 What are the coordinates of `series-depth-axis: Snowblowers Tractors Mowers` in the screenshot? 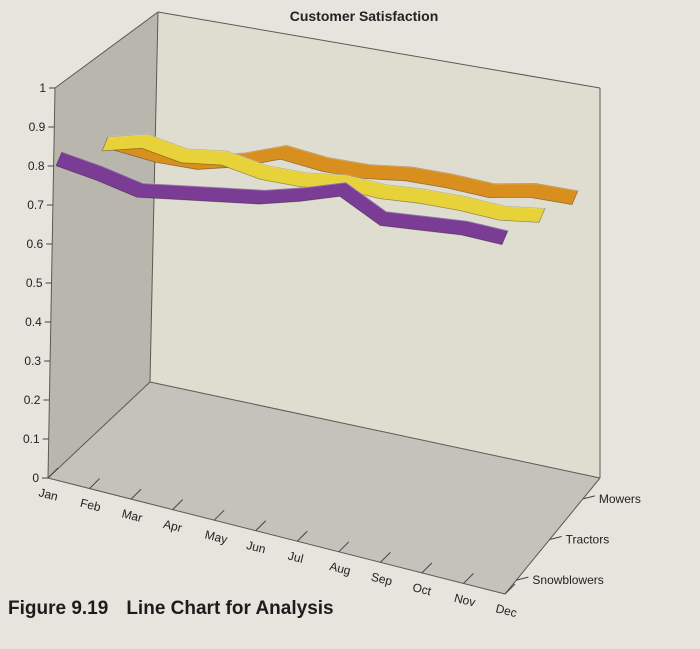 It's located at (578, 539).